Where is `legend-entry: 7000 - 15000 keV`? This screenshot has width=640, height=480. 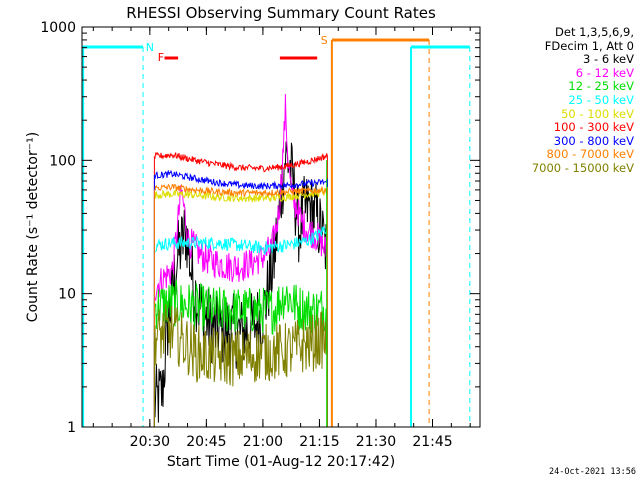
legend-entry: 7000 - 15000 keV is located at coordinates (582, 167).